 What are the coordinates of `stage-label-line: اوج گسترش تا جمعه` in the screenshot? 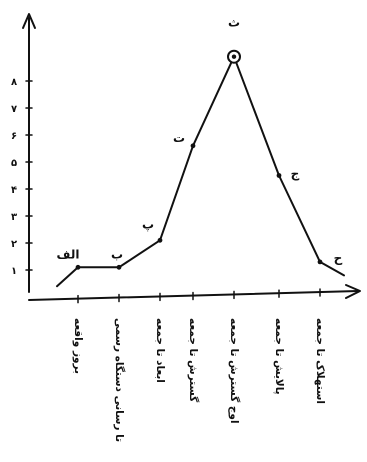 It's located at (234, 371).